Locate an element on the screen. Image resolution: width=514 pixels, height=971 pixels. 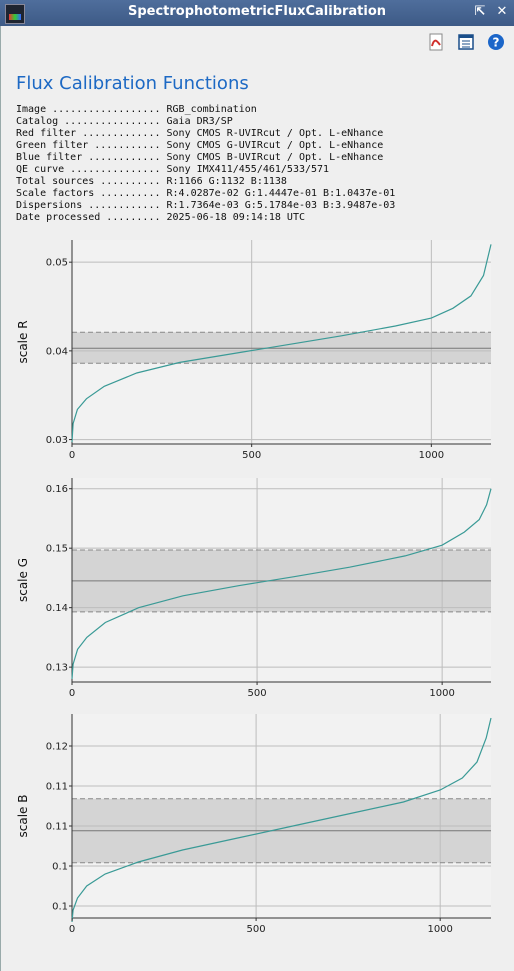
y-tick-label: 0.12 is located at coordinates (57, 747).